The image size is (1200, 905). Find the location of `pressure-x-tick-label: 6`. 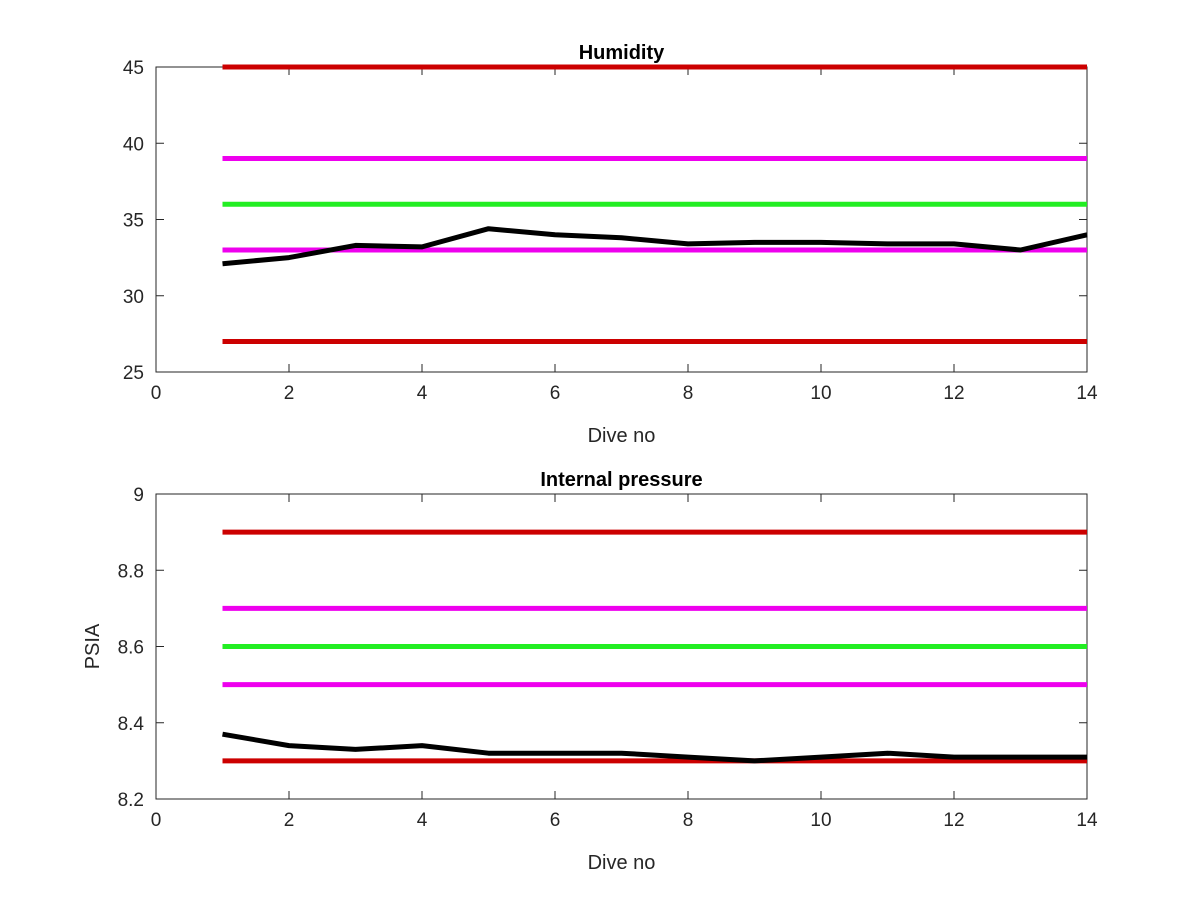

pressure-x-tick-label: 6 is located at coordinates (555, 820).